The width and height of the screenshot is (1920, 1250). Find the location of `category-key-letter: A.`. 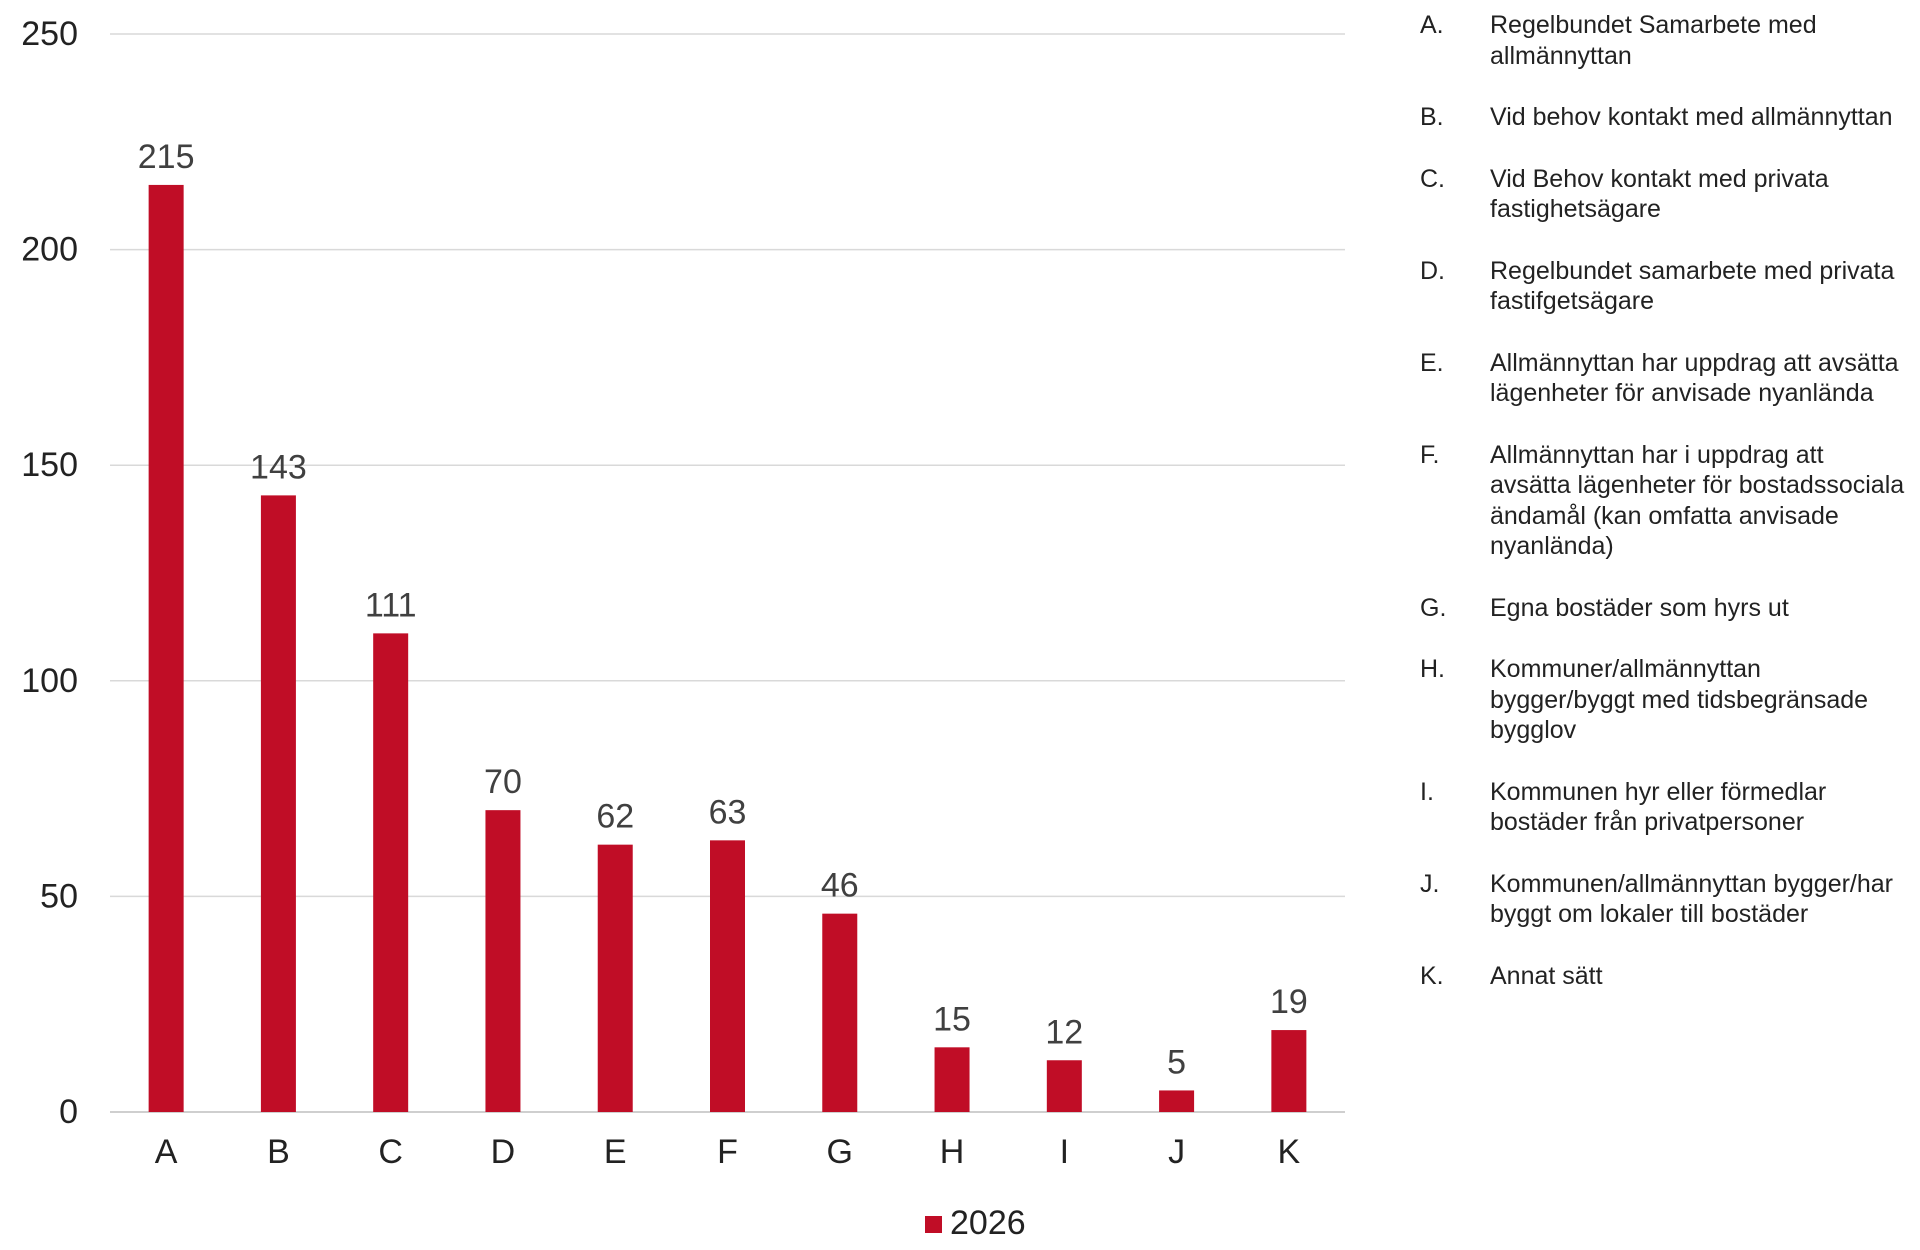

category-key-letter: A. is located at coordinates (1432, 25).